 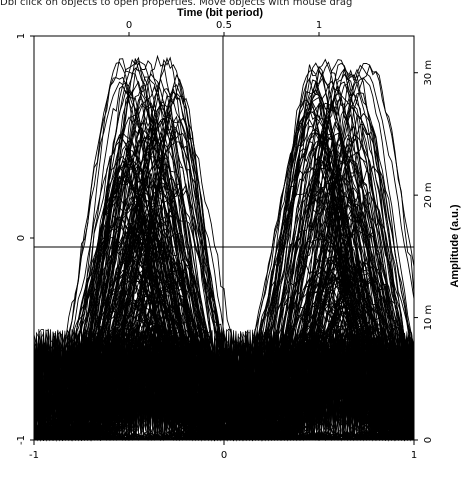 I want to click on x-bottom-tick-label: 0, so click(x=224, y=455).